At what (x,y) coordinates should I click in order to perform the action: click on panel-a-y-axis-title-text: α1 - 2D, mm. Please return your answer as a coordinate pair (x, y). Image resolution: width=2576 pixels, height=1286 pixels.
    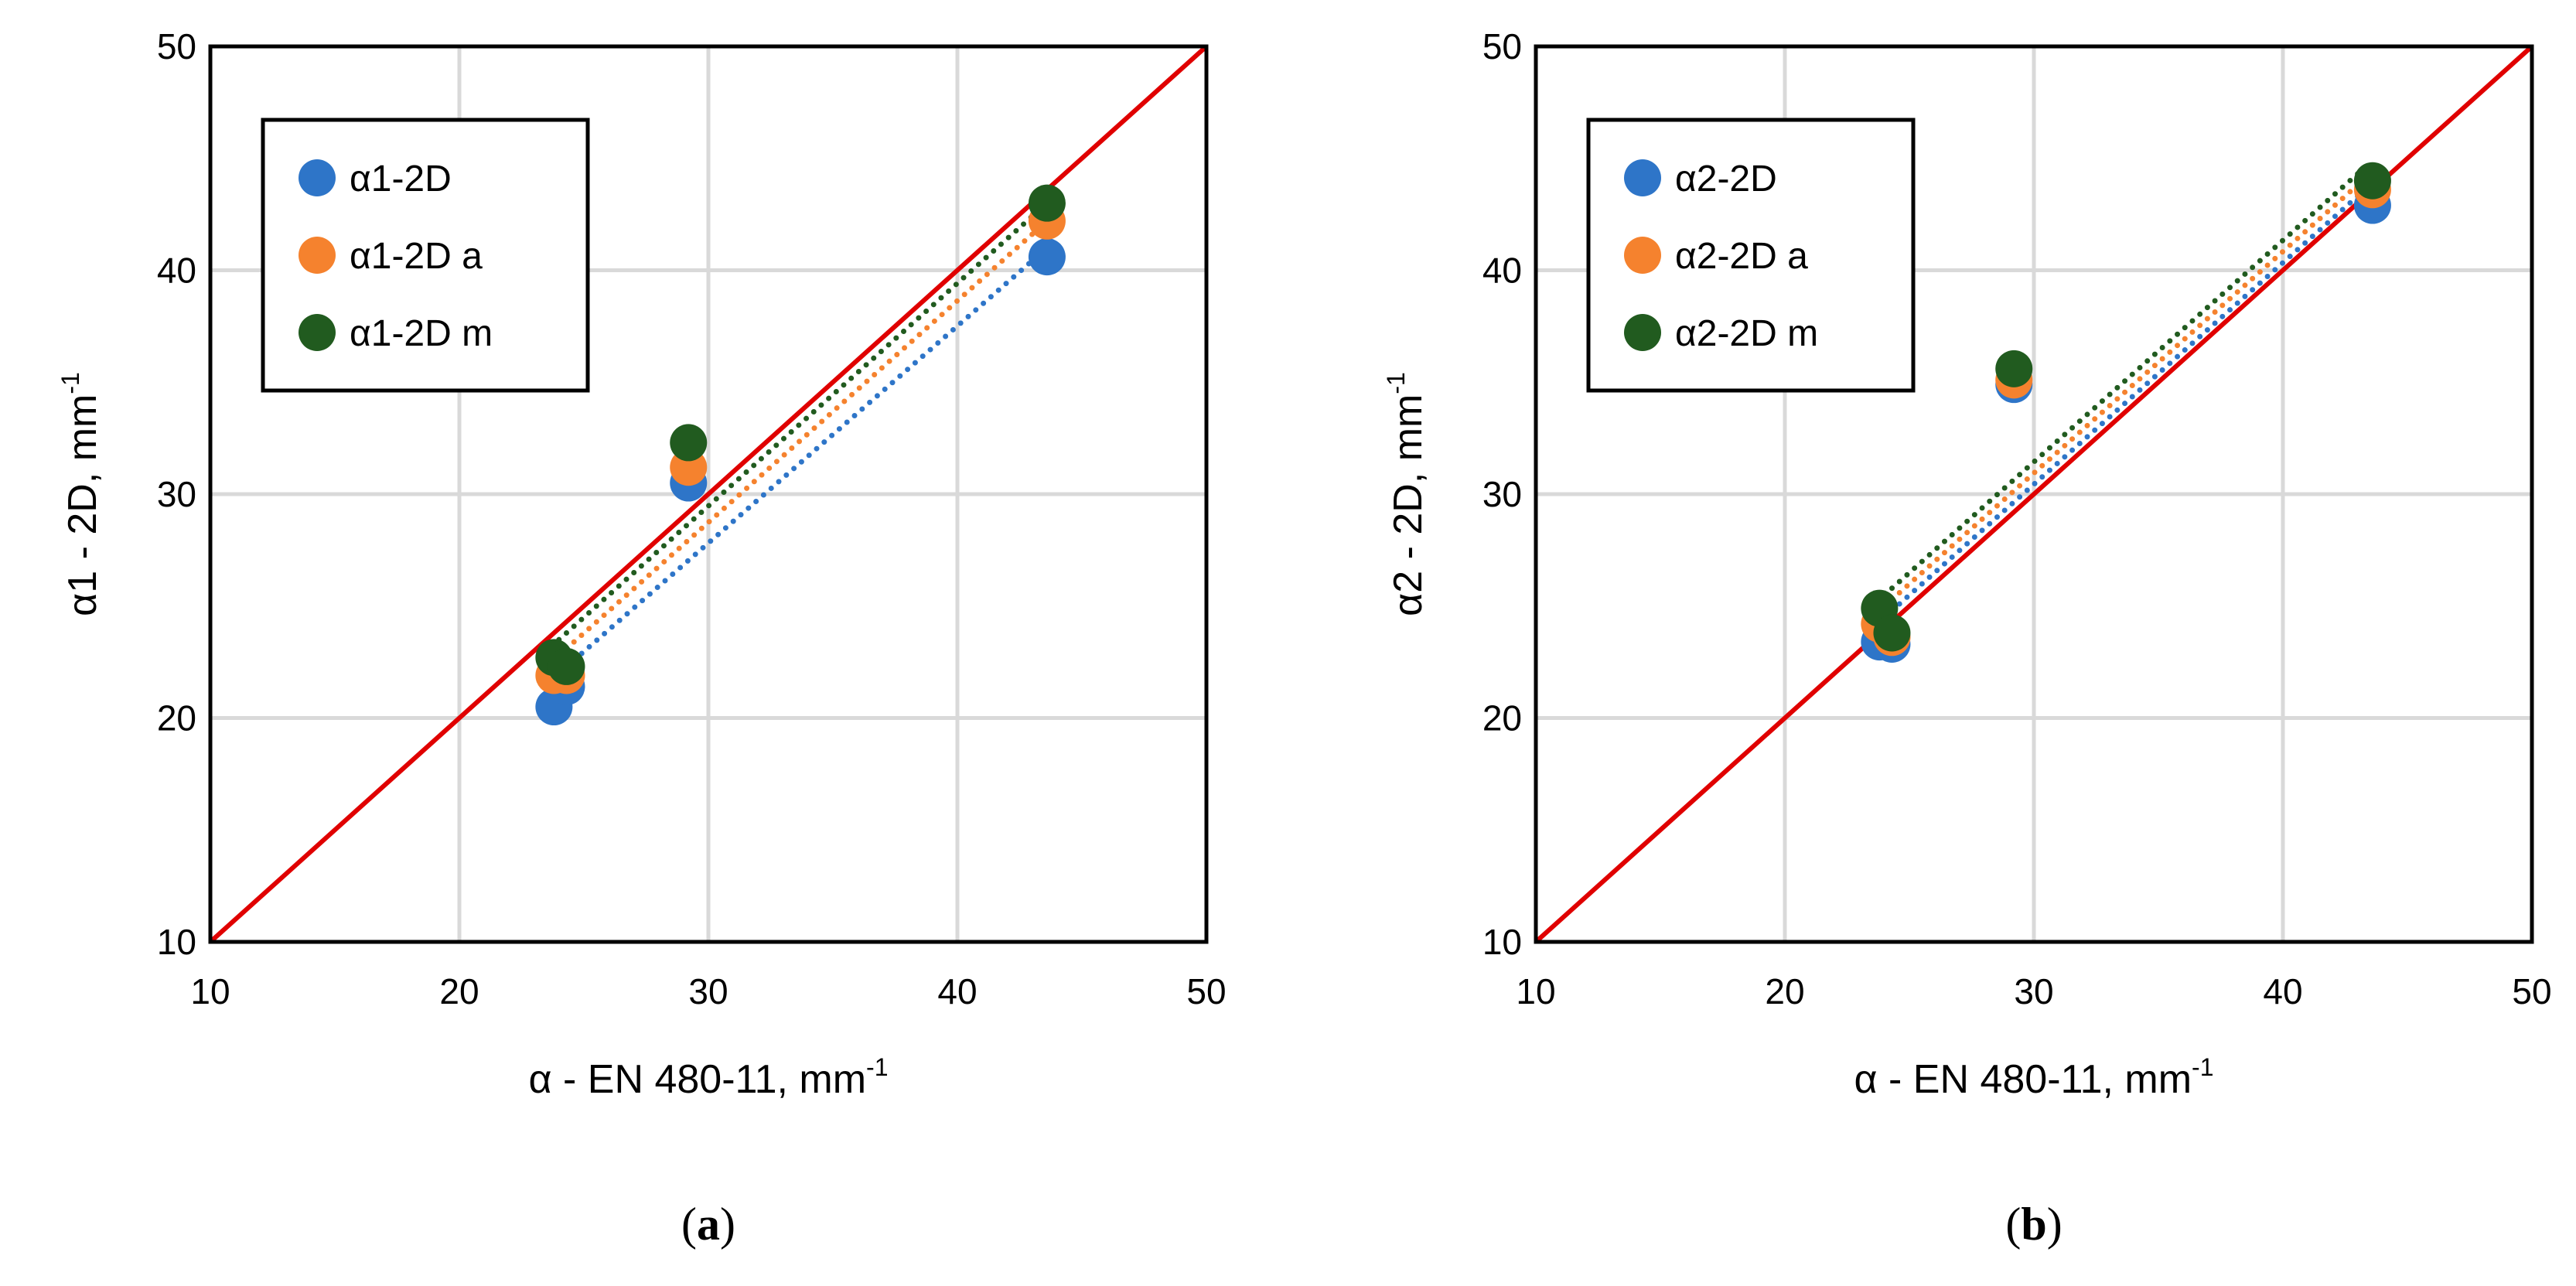
    Looking at the image, I should click on (82, 505).